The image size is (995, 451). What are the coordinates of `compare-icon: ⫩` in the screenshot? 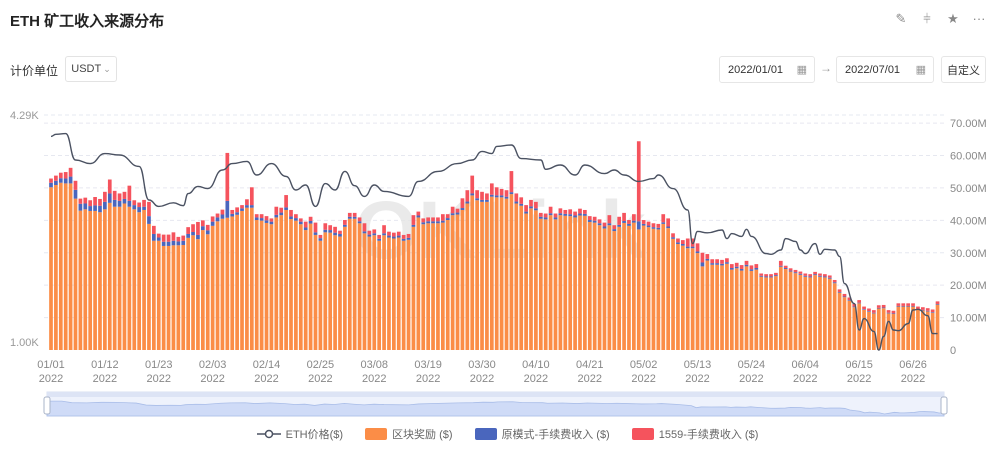 It's located at (927, 18).